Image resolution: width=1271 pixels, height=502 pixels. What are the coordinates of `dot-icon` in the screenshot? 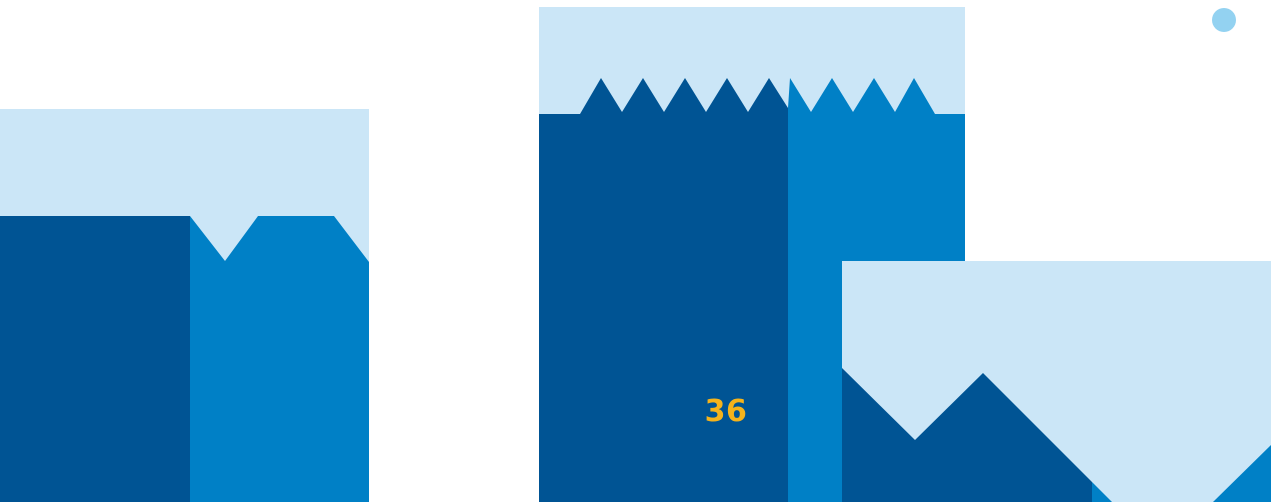 It's located at (1224, 20).